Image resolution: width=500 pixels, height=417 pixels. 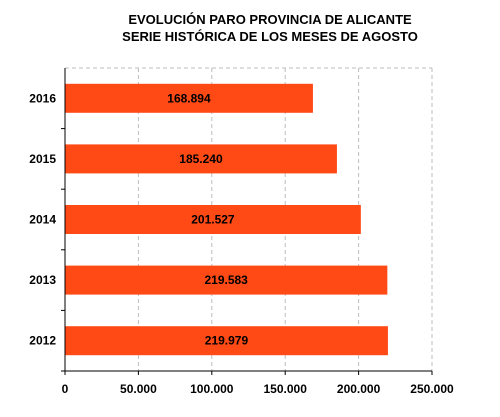 What do you see at coordinates (212, 389) in the screenshot?
I see `x-tick-label: 100.000` at bounding box center [212, 389].